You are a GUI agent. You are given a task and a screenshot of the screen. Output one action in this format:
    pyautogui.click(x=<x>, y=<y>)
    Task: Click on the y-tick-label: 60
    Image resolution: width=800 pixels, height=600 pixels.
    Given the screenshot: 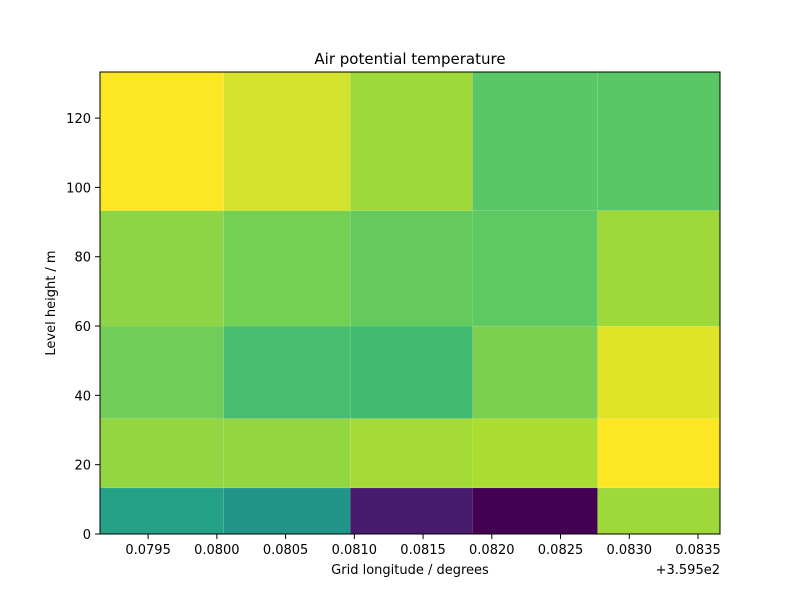 What is the action you would take?
    pyautogui.click(x=82, y=327)
    